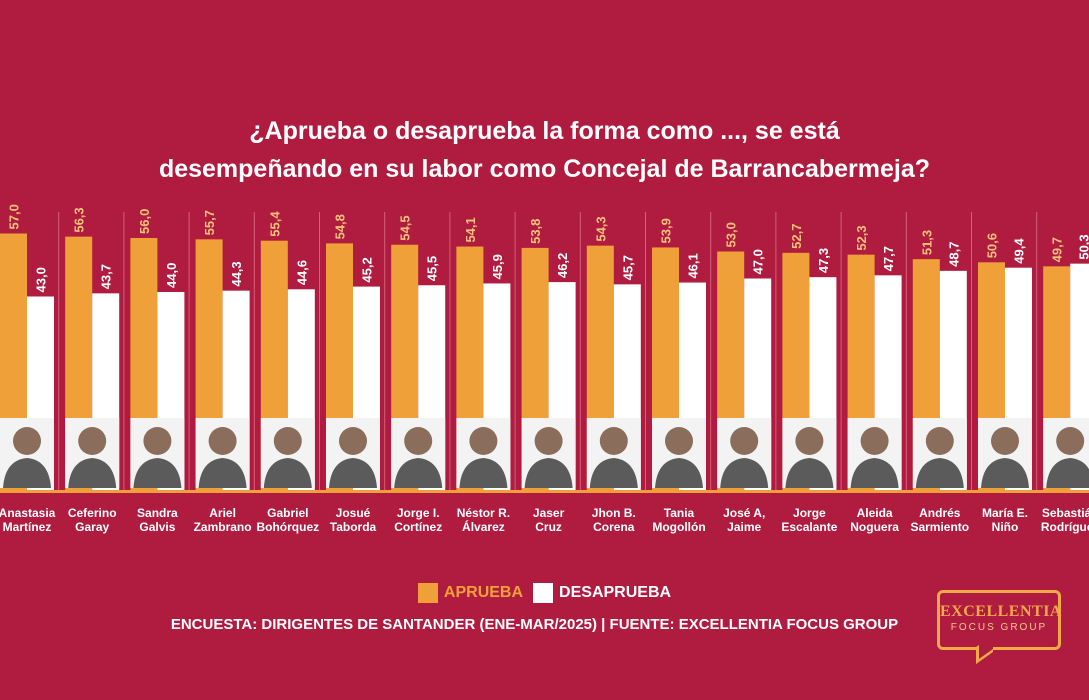  What do you see at coordinates (236, 273) in the screenshot?
I see `data-label-disapprove: 44,3` at bounding box center [236, 273].